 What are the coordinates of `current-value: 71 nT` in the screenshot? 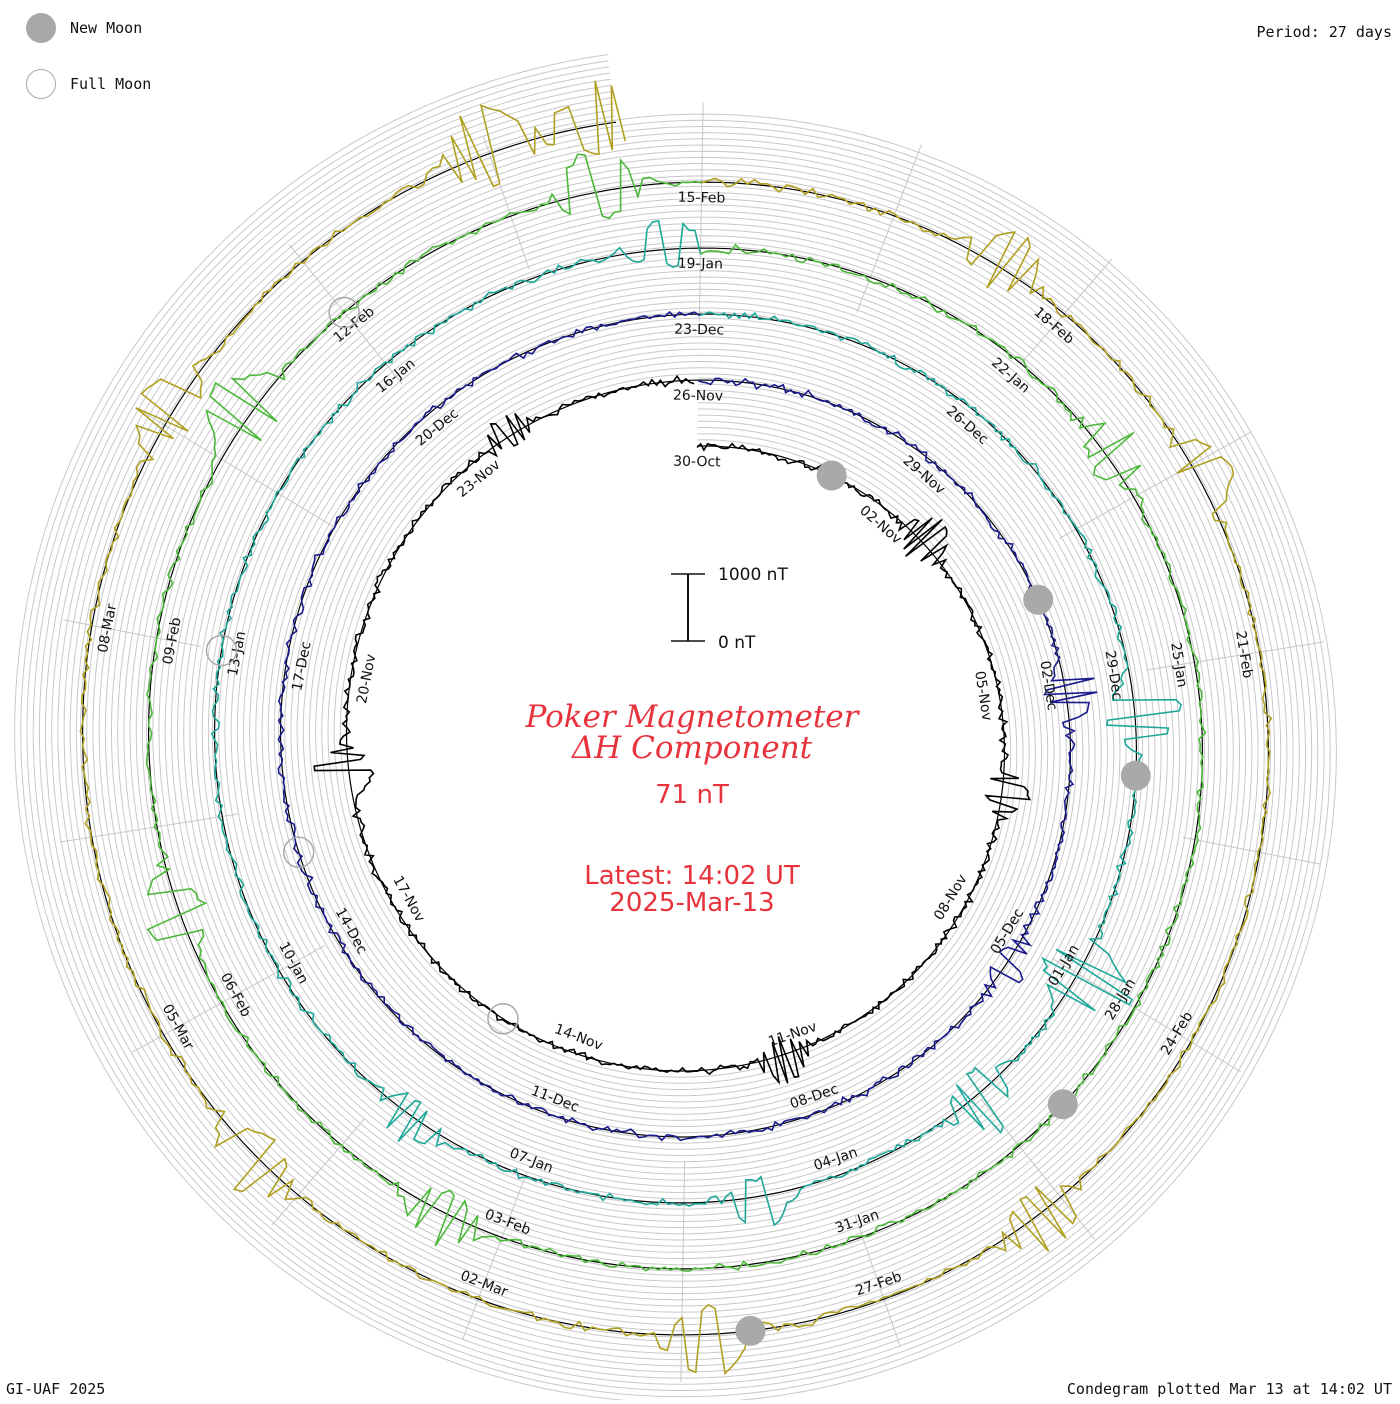 It's located at (692, 795).